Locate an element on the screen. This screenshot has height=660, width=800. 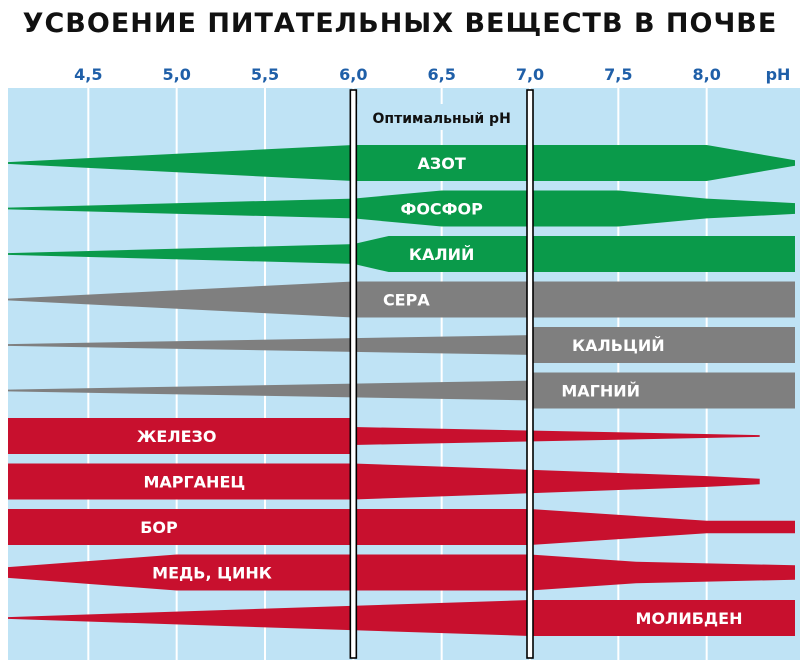
optimal-ph-label: Оптимальный pH is located at coordinates (442, 119).